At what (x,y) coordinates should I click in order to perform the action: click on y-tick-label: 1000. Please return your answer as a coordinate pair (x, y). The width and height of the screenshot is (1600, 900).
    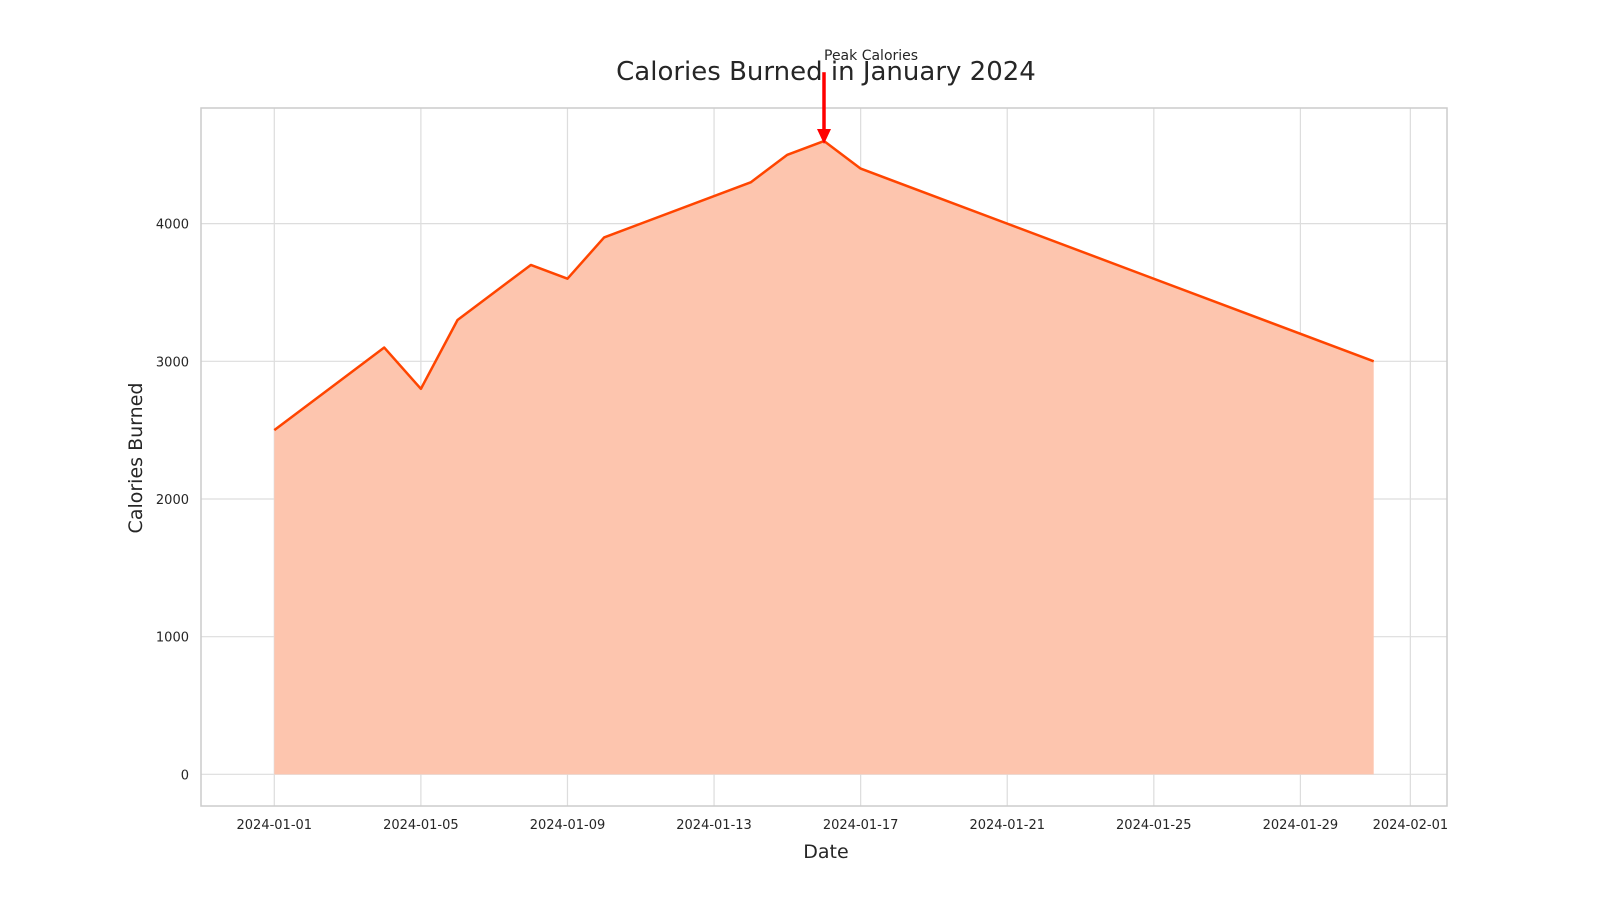
    Looking at the image, I should click on (172, 638).